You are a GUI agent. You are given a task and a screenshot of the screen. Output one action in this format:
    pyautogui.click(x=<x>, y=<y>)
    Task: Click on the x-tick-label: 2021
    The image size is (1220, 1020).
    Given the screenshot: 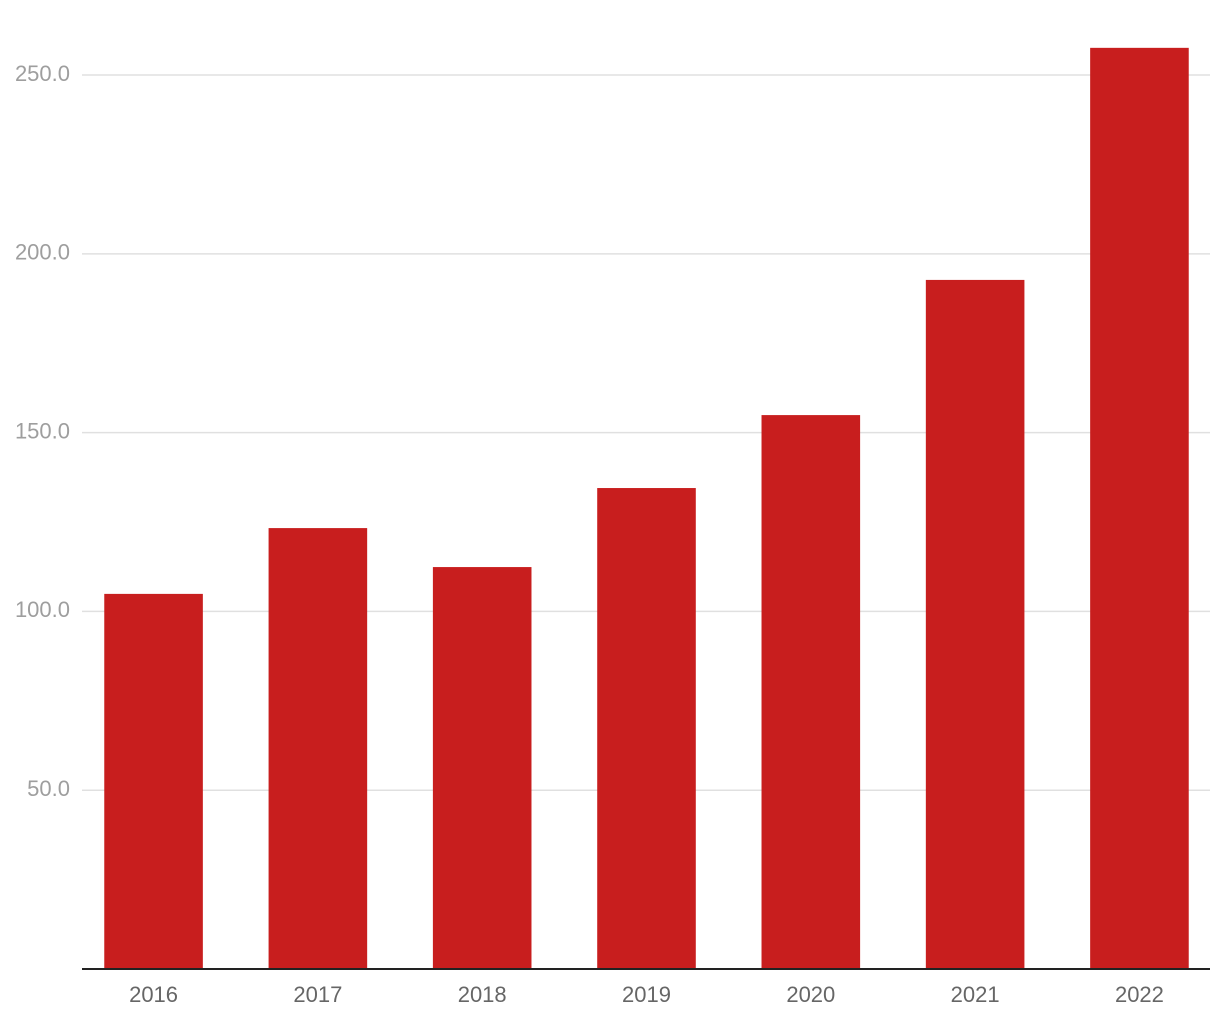 What is the action you would take?
    pyautogui.click(x=975, y=994)
    